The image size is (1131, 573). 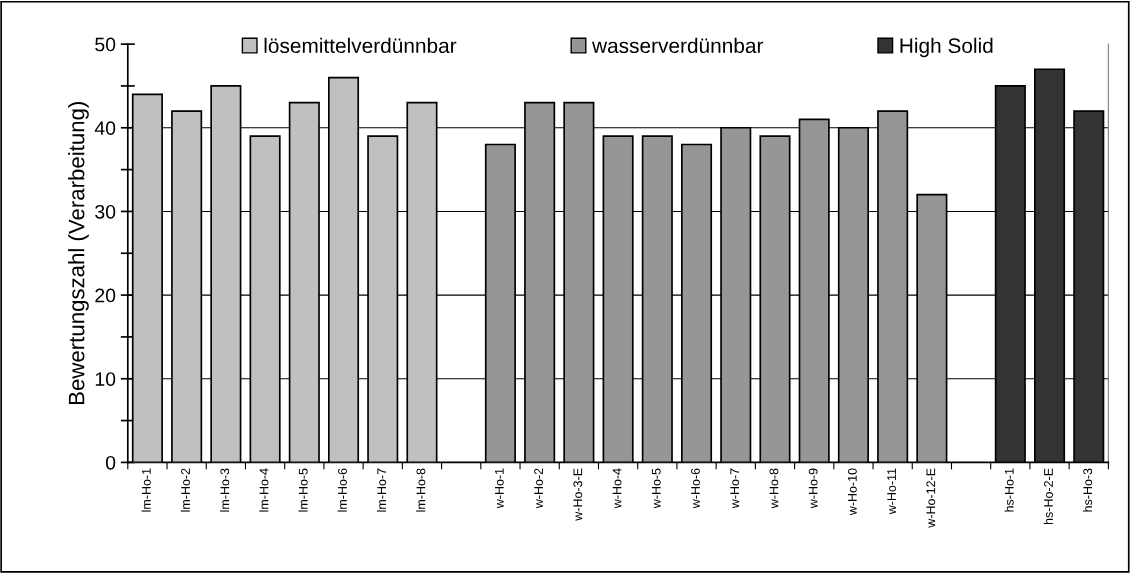 I want to click on x-tick-label: lm-Ho-6, so click(x=342, y=490).